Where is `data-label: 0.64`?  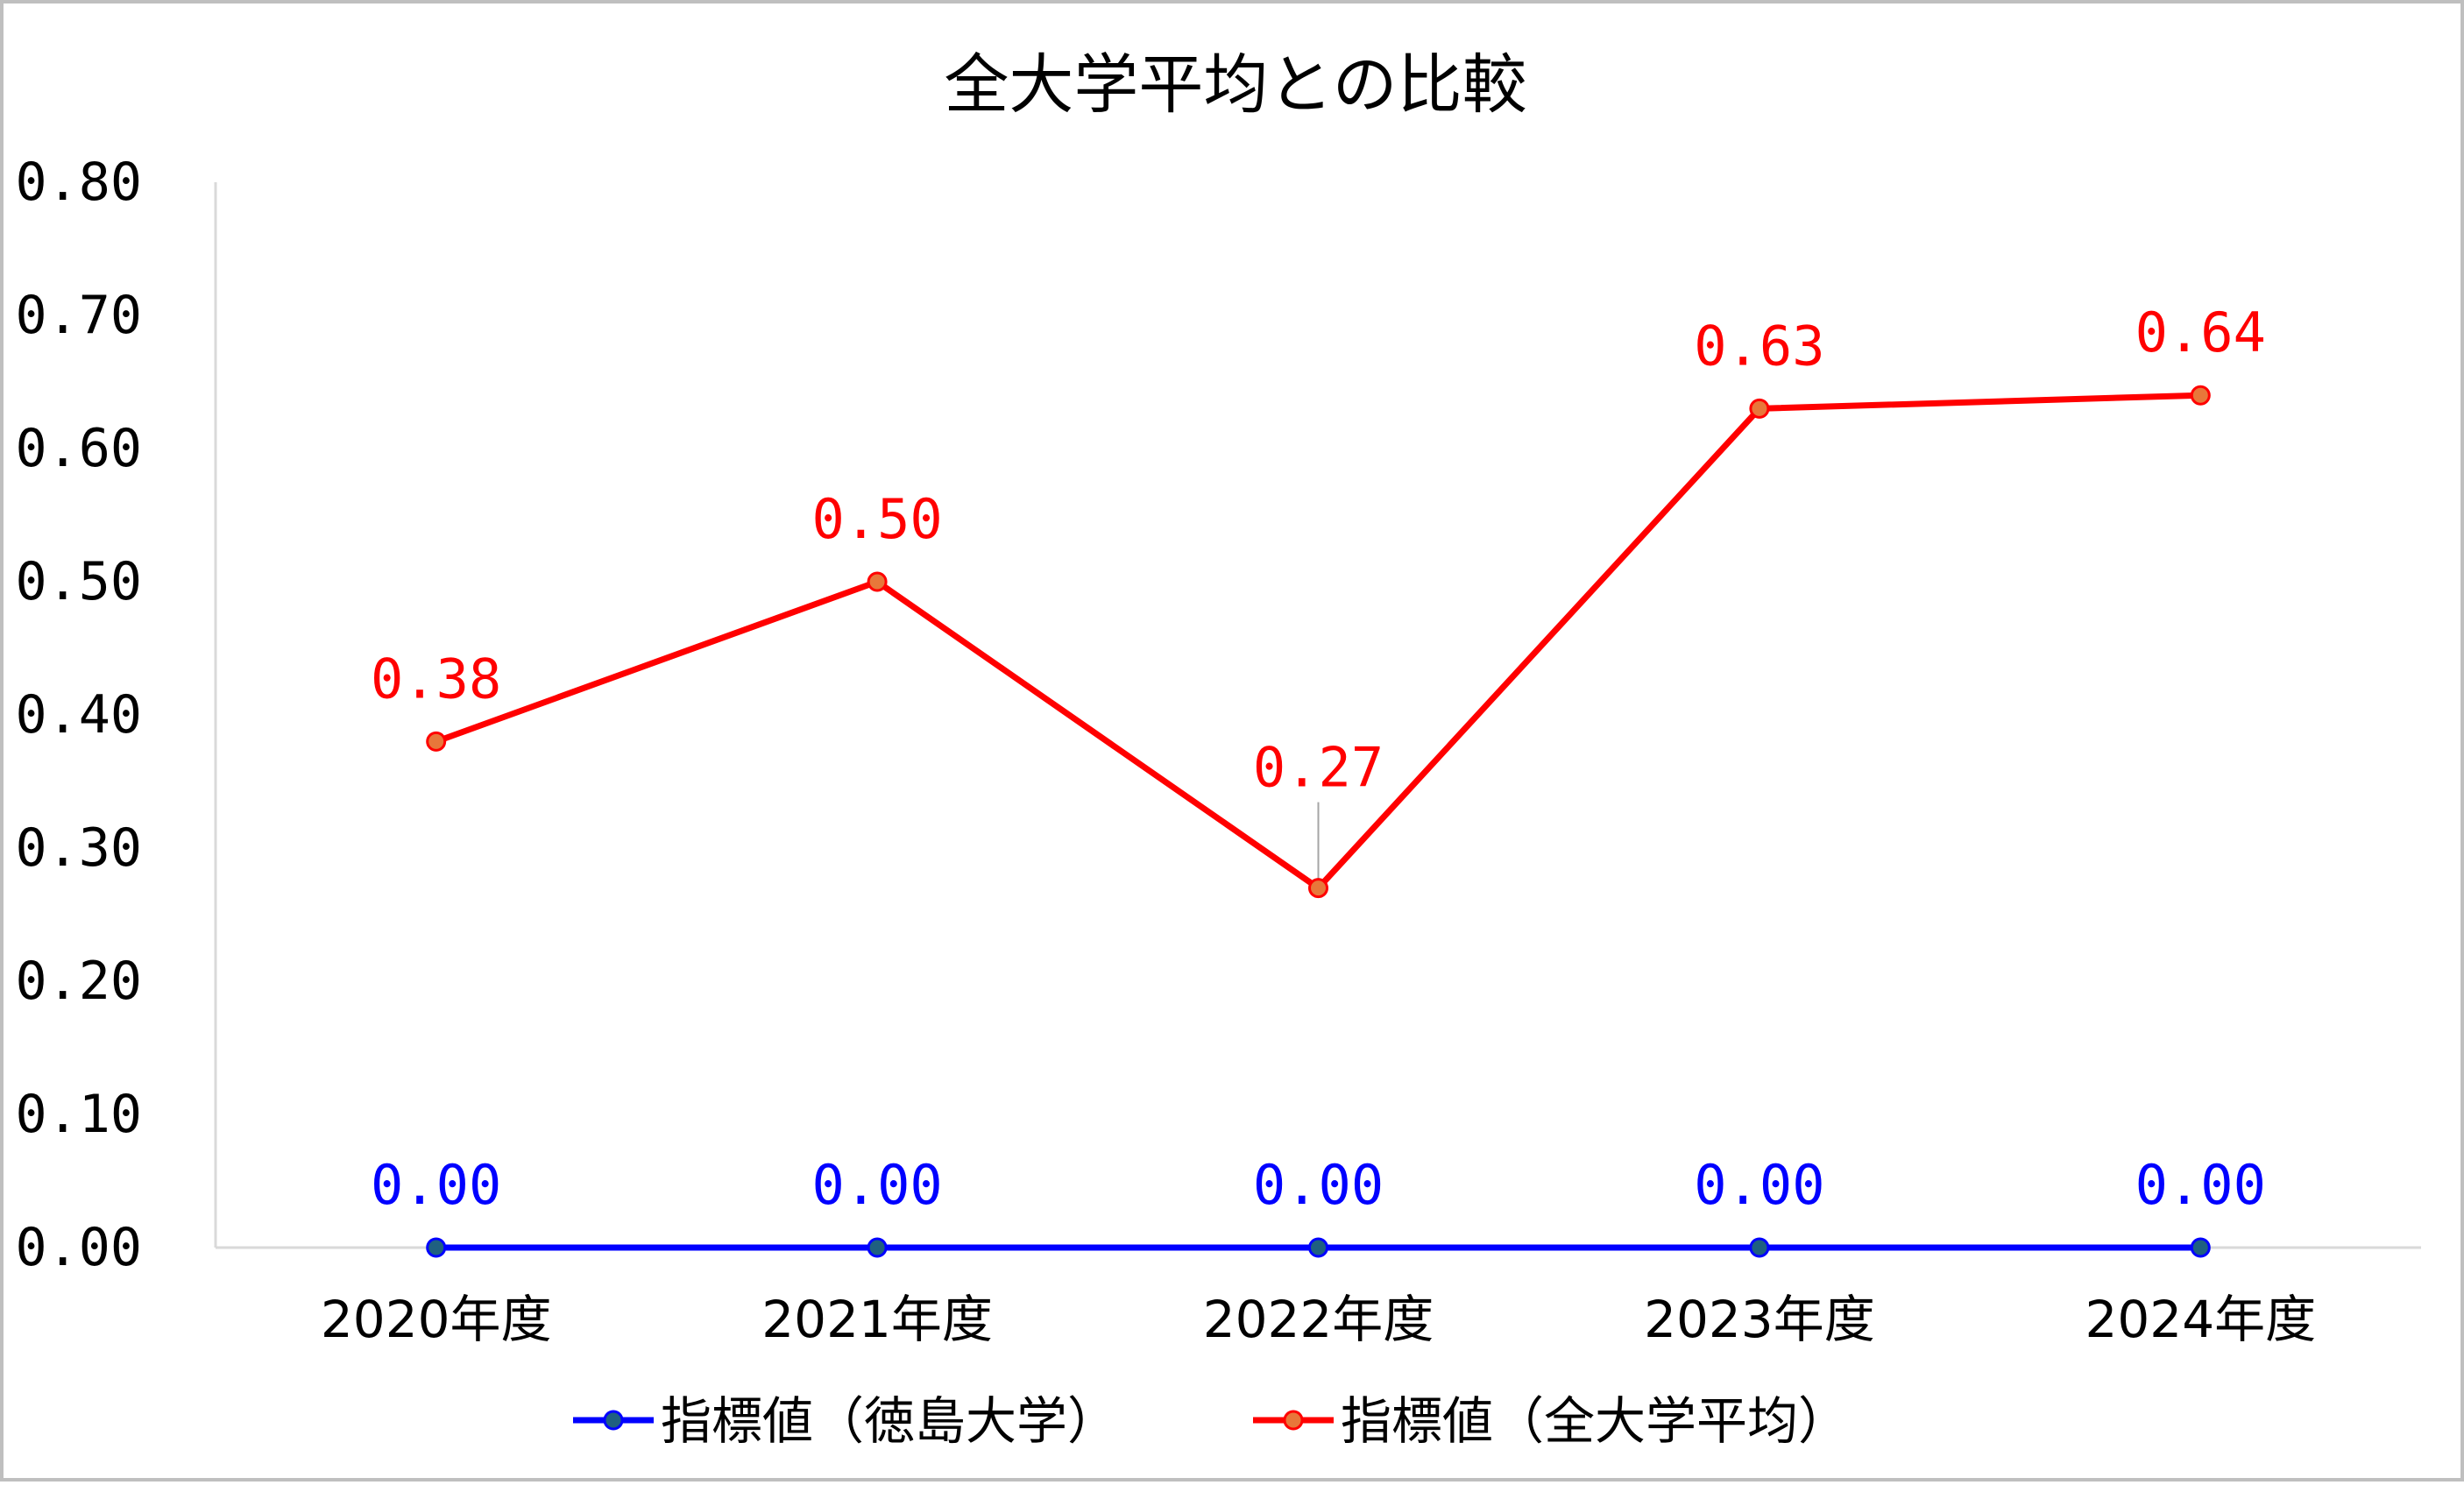
data-label: 0.64 is located at coordinates (2200, 332).